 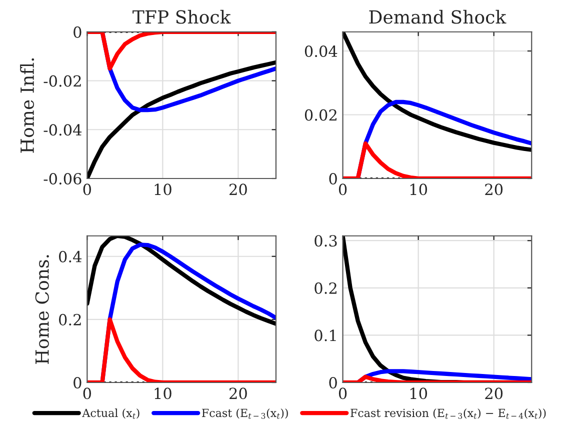 What do you see at coordinates (181, 17) in the screenshot?
I see `chart-title: TFP Shock` at bounding box center [181, 17].